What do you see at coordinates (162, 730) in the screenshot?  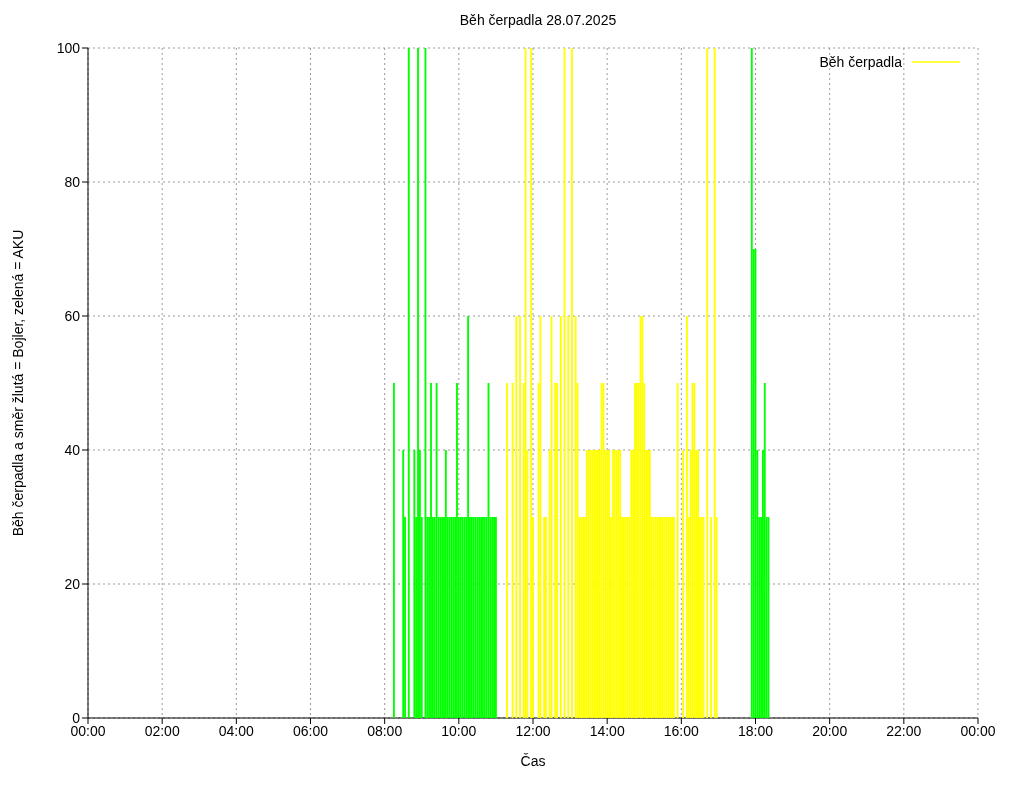 I see `x-tick-label: 02:00` at bounding box center [162, 730].